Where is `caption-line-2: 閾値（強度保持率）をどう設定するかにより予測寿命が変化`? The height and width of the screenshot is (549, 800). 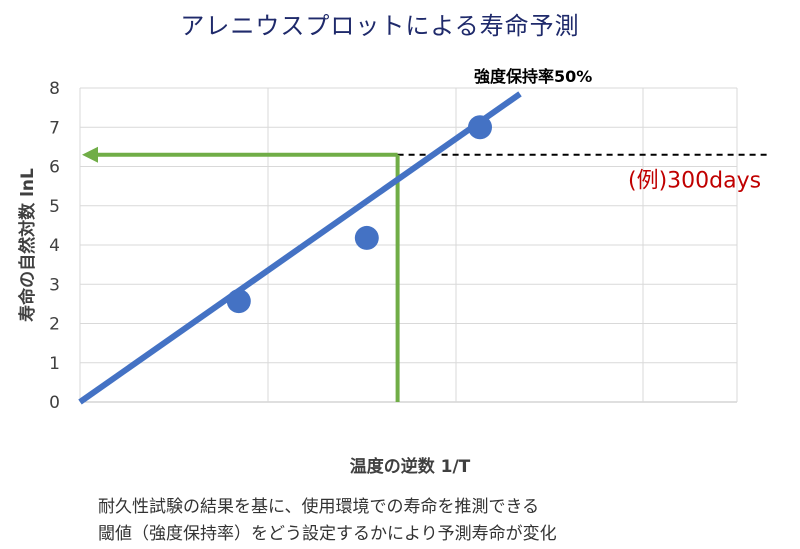
caption-line-2: 閾値（強度保持率）をどう設定するかにより予測寿命が変化 is located at coordinates (327, 534).